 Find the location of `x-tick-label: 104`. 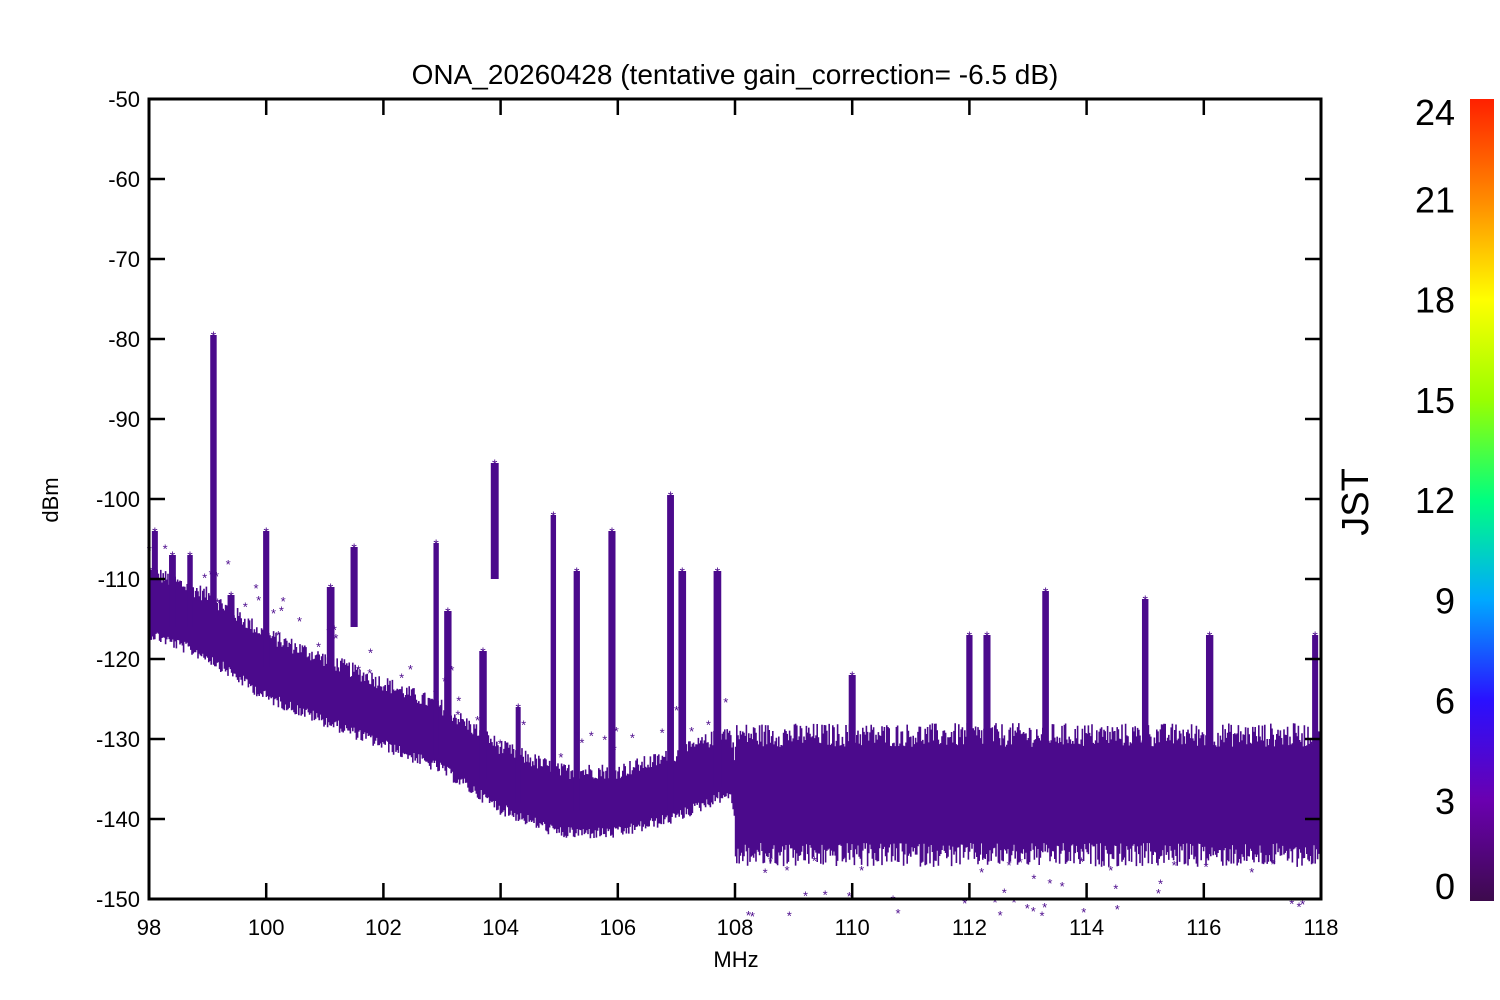

x-tick-label: 104 is located at coordinates (500, 927).